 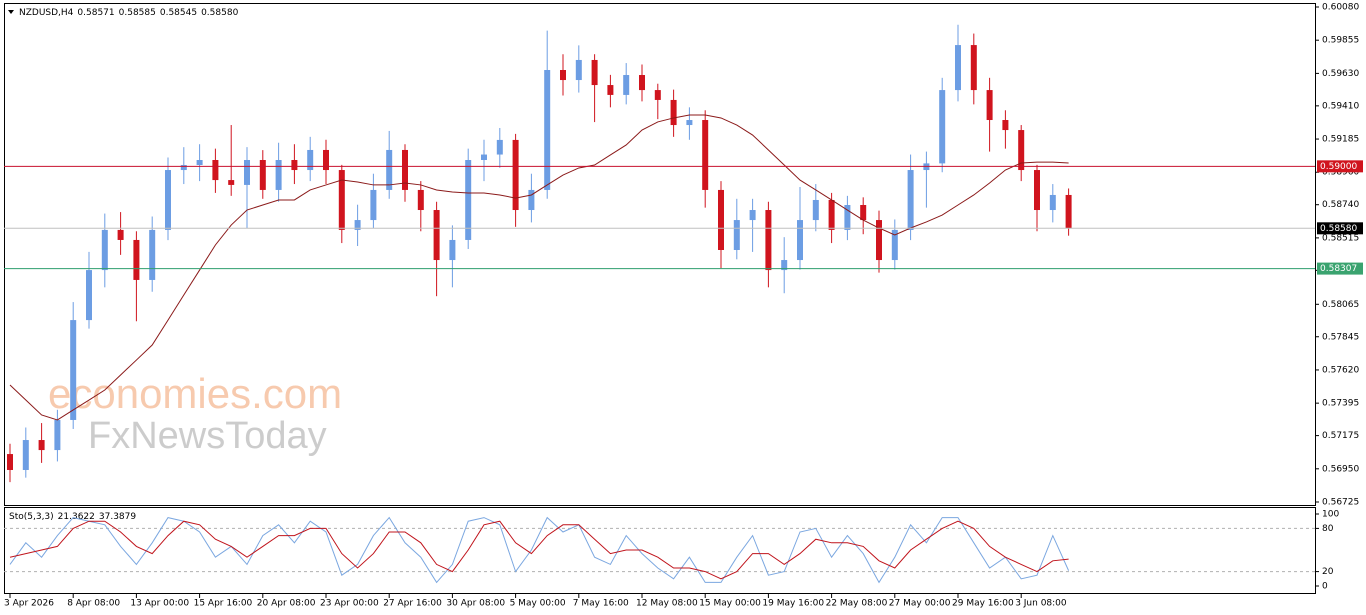 I want to click on y-tick-label: 20, so click(x=1328, y=572).